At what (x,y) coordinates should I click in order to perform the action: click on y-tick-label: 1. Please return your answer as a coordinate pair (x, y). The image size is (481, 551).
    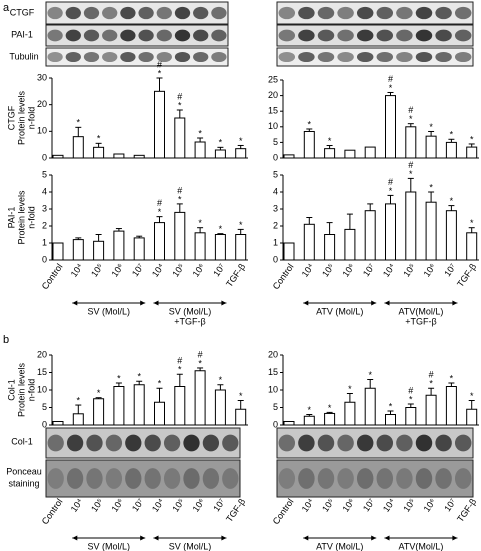
    Looking at the image, I should click on (275, 242).